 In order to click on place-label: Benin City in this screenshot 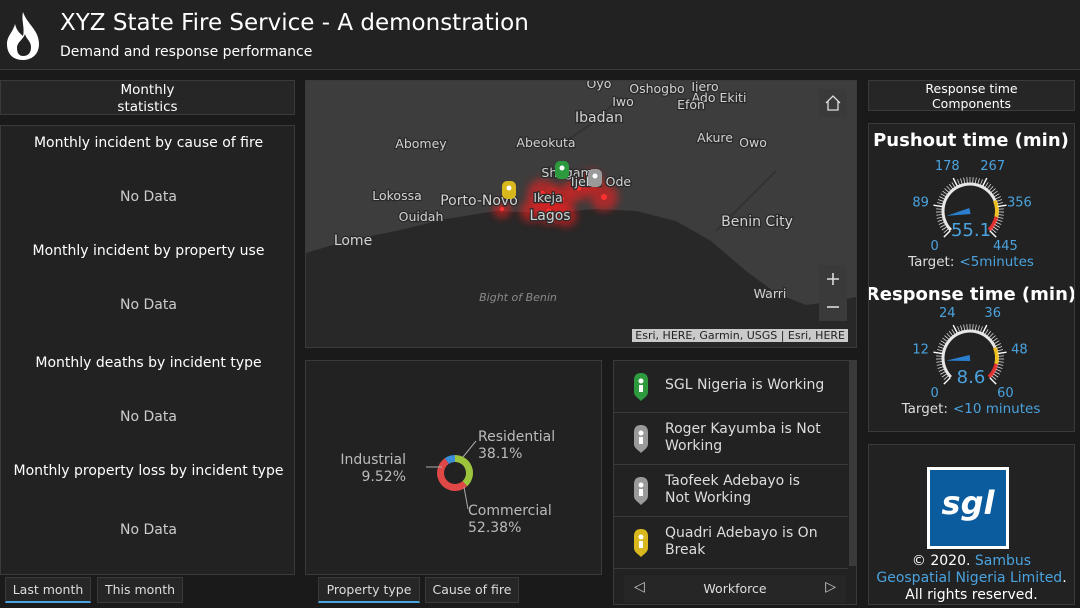, I will do `click(757, 222)`.